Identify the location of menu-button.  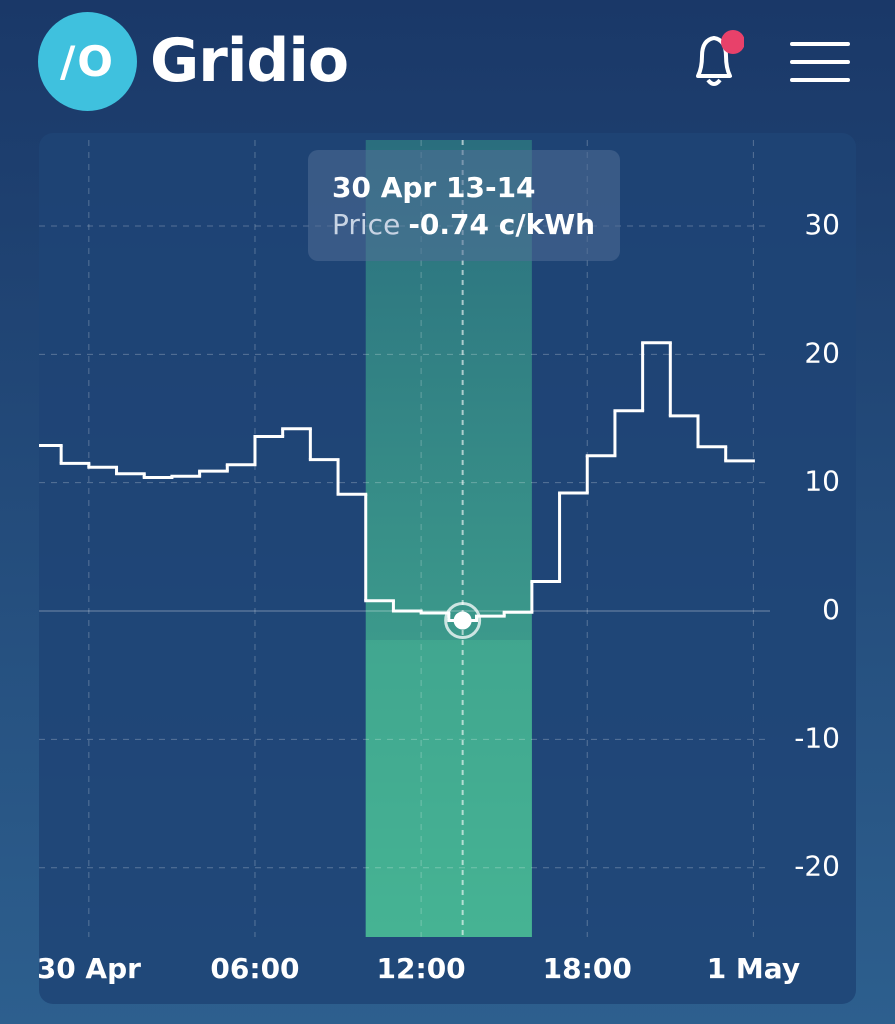
(820, 63).